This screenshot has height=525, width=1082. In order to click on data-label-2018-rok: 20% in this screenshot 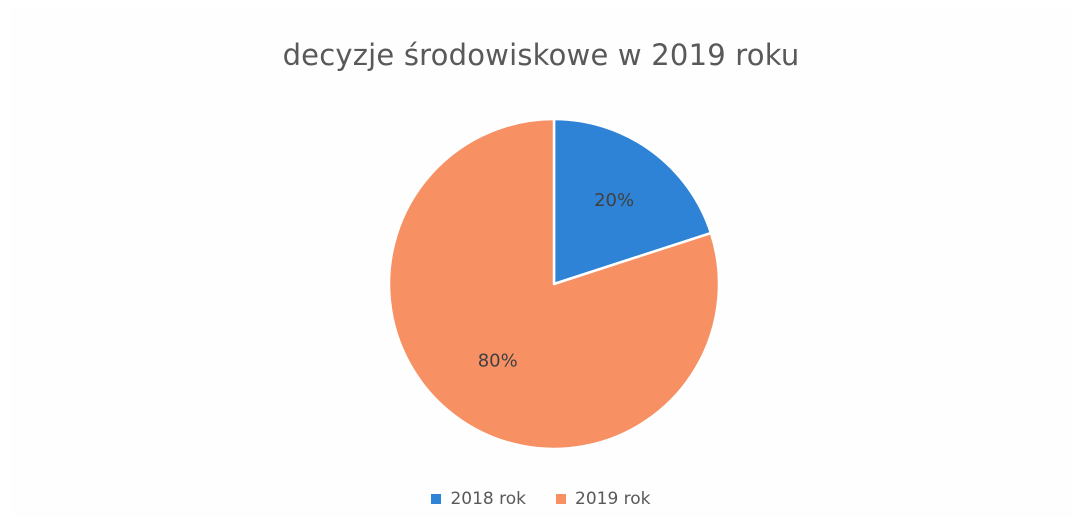, I will do `click(614, 200)`.